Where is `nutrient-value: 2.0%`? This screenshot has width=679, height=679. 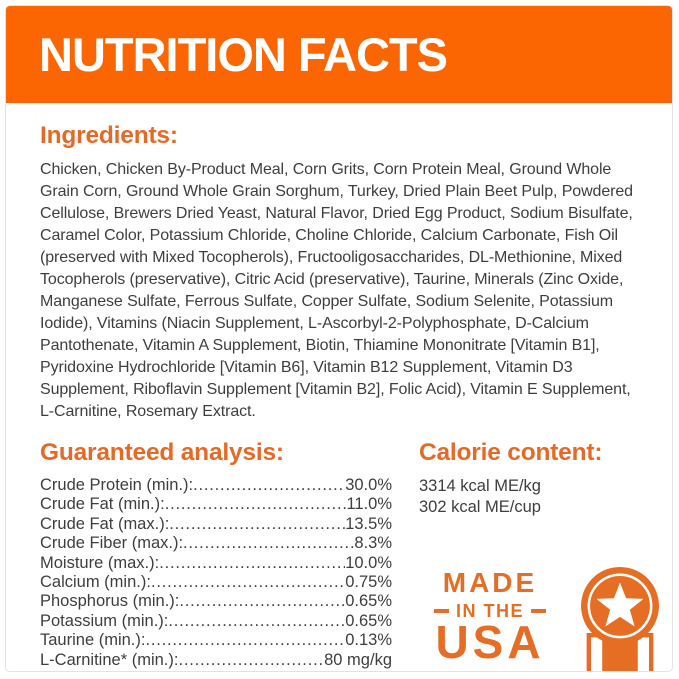 nutrient-value: 2.0% is located at coordinates (373, 670).